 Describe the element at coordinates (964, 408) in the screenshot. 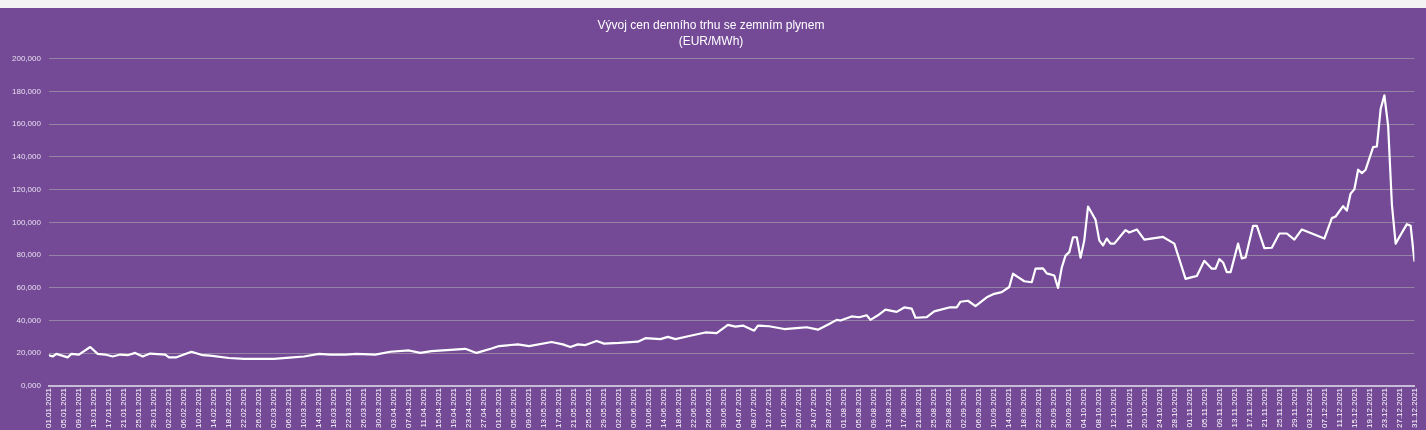

I see `x-tick-label: 02.09.2021` at that location.